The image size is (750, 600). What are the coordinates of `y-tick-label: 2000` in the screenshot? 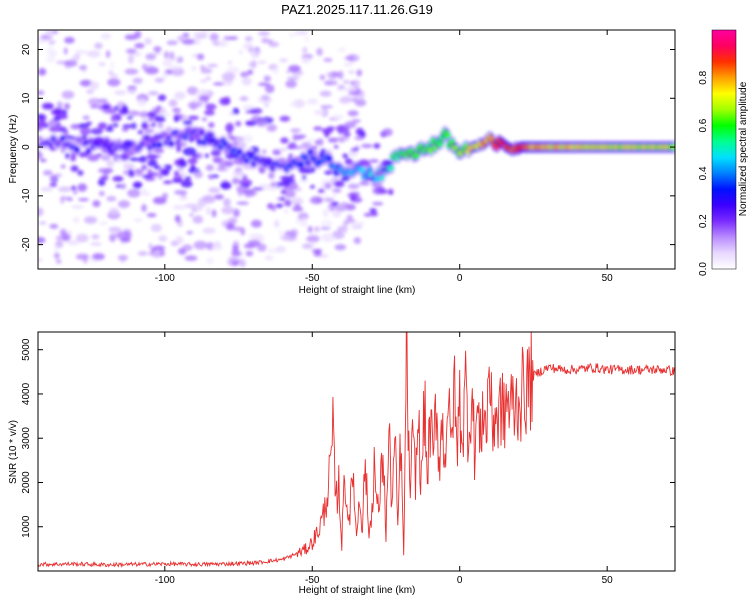 It's located at (26, 482).